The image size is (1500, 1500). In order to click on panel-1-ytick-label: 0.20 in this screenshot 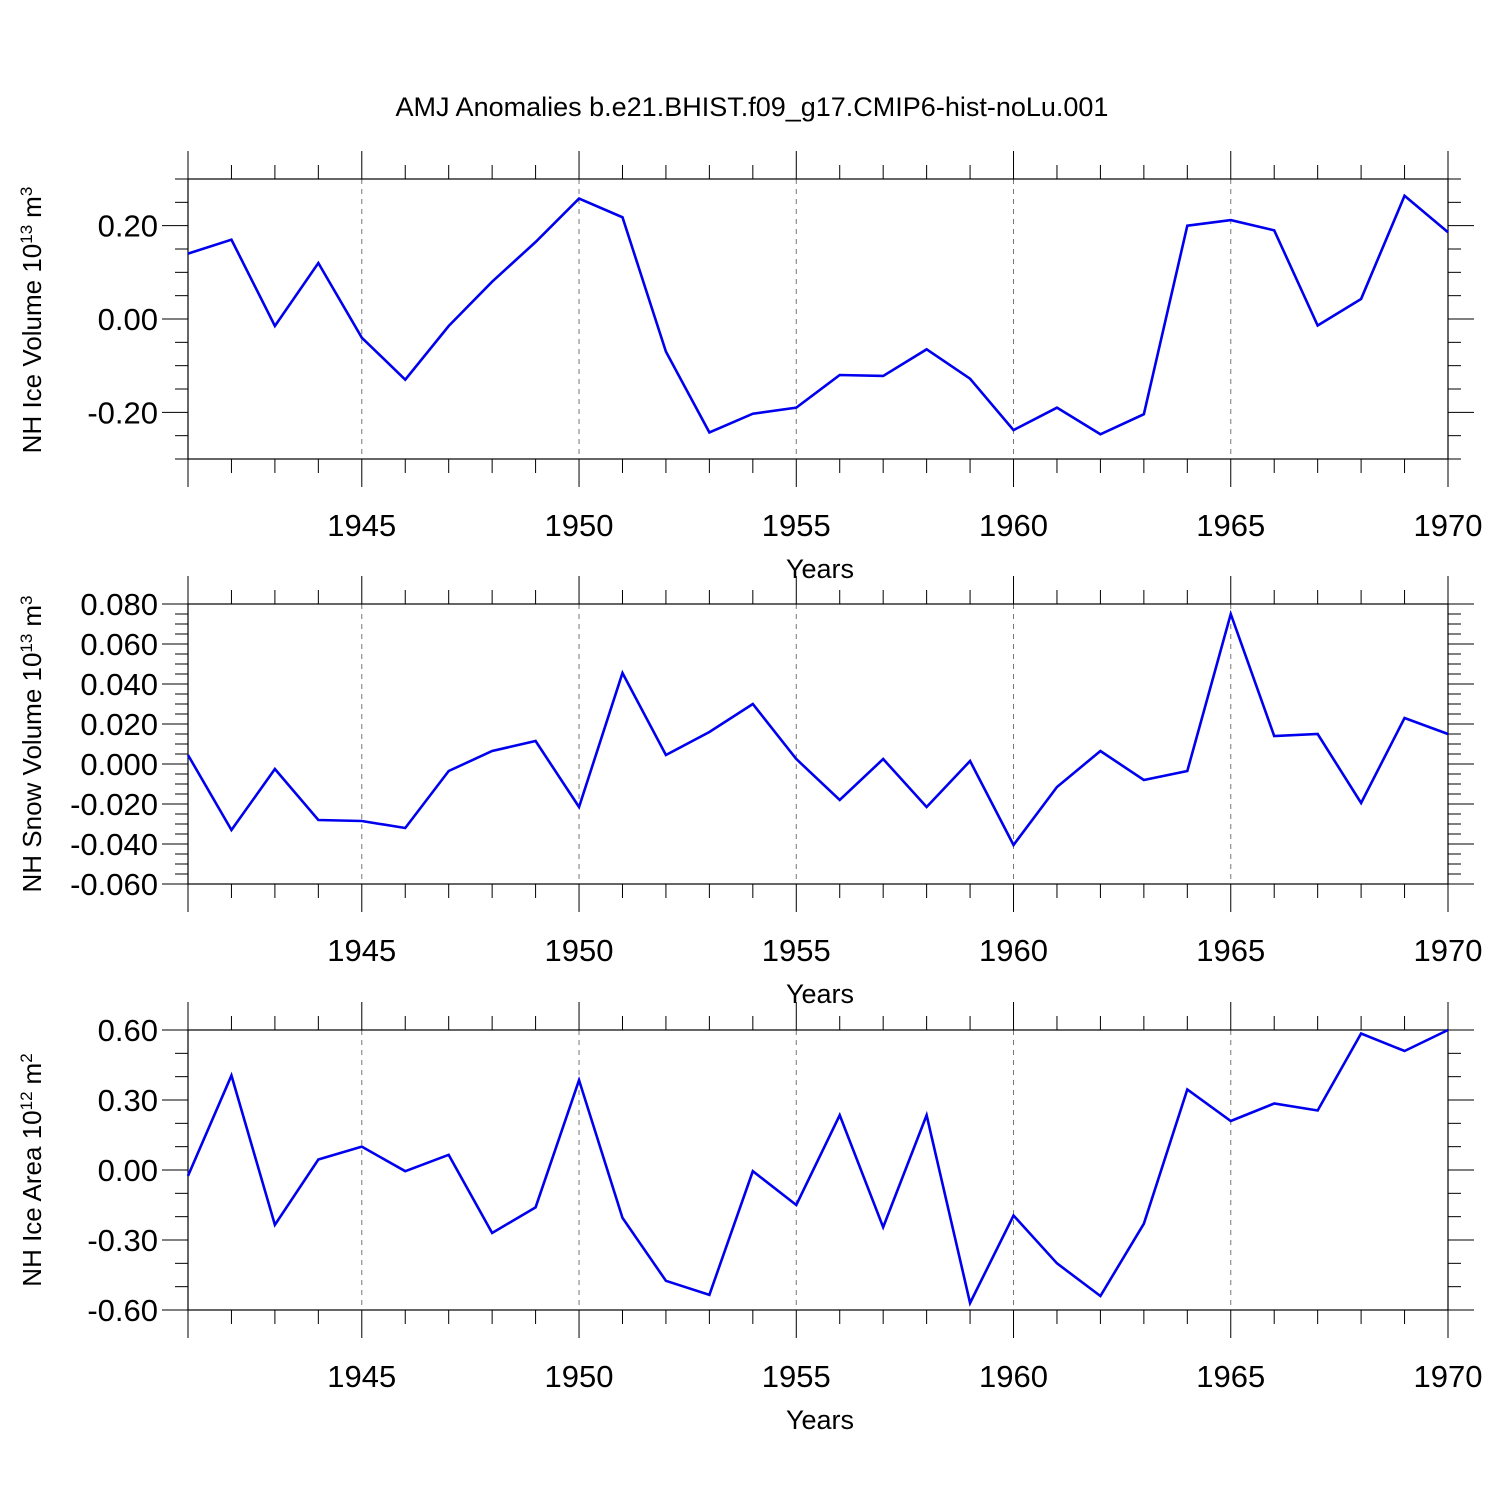, I will do `click(128, 226)`.